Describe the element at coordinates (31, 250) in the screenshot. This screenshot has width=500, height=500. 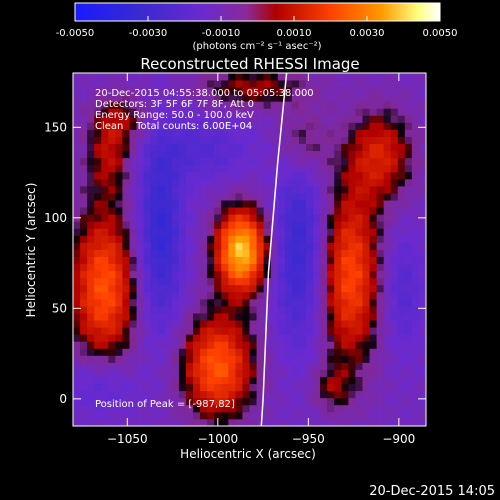
I see `y-axis-label: Heliocentric Y (arcsec)` at that location.